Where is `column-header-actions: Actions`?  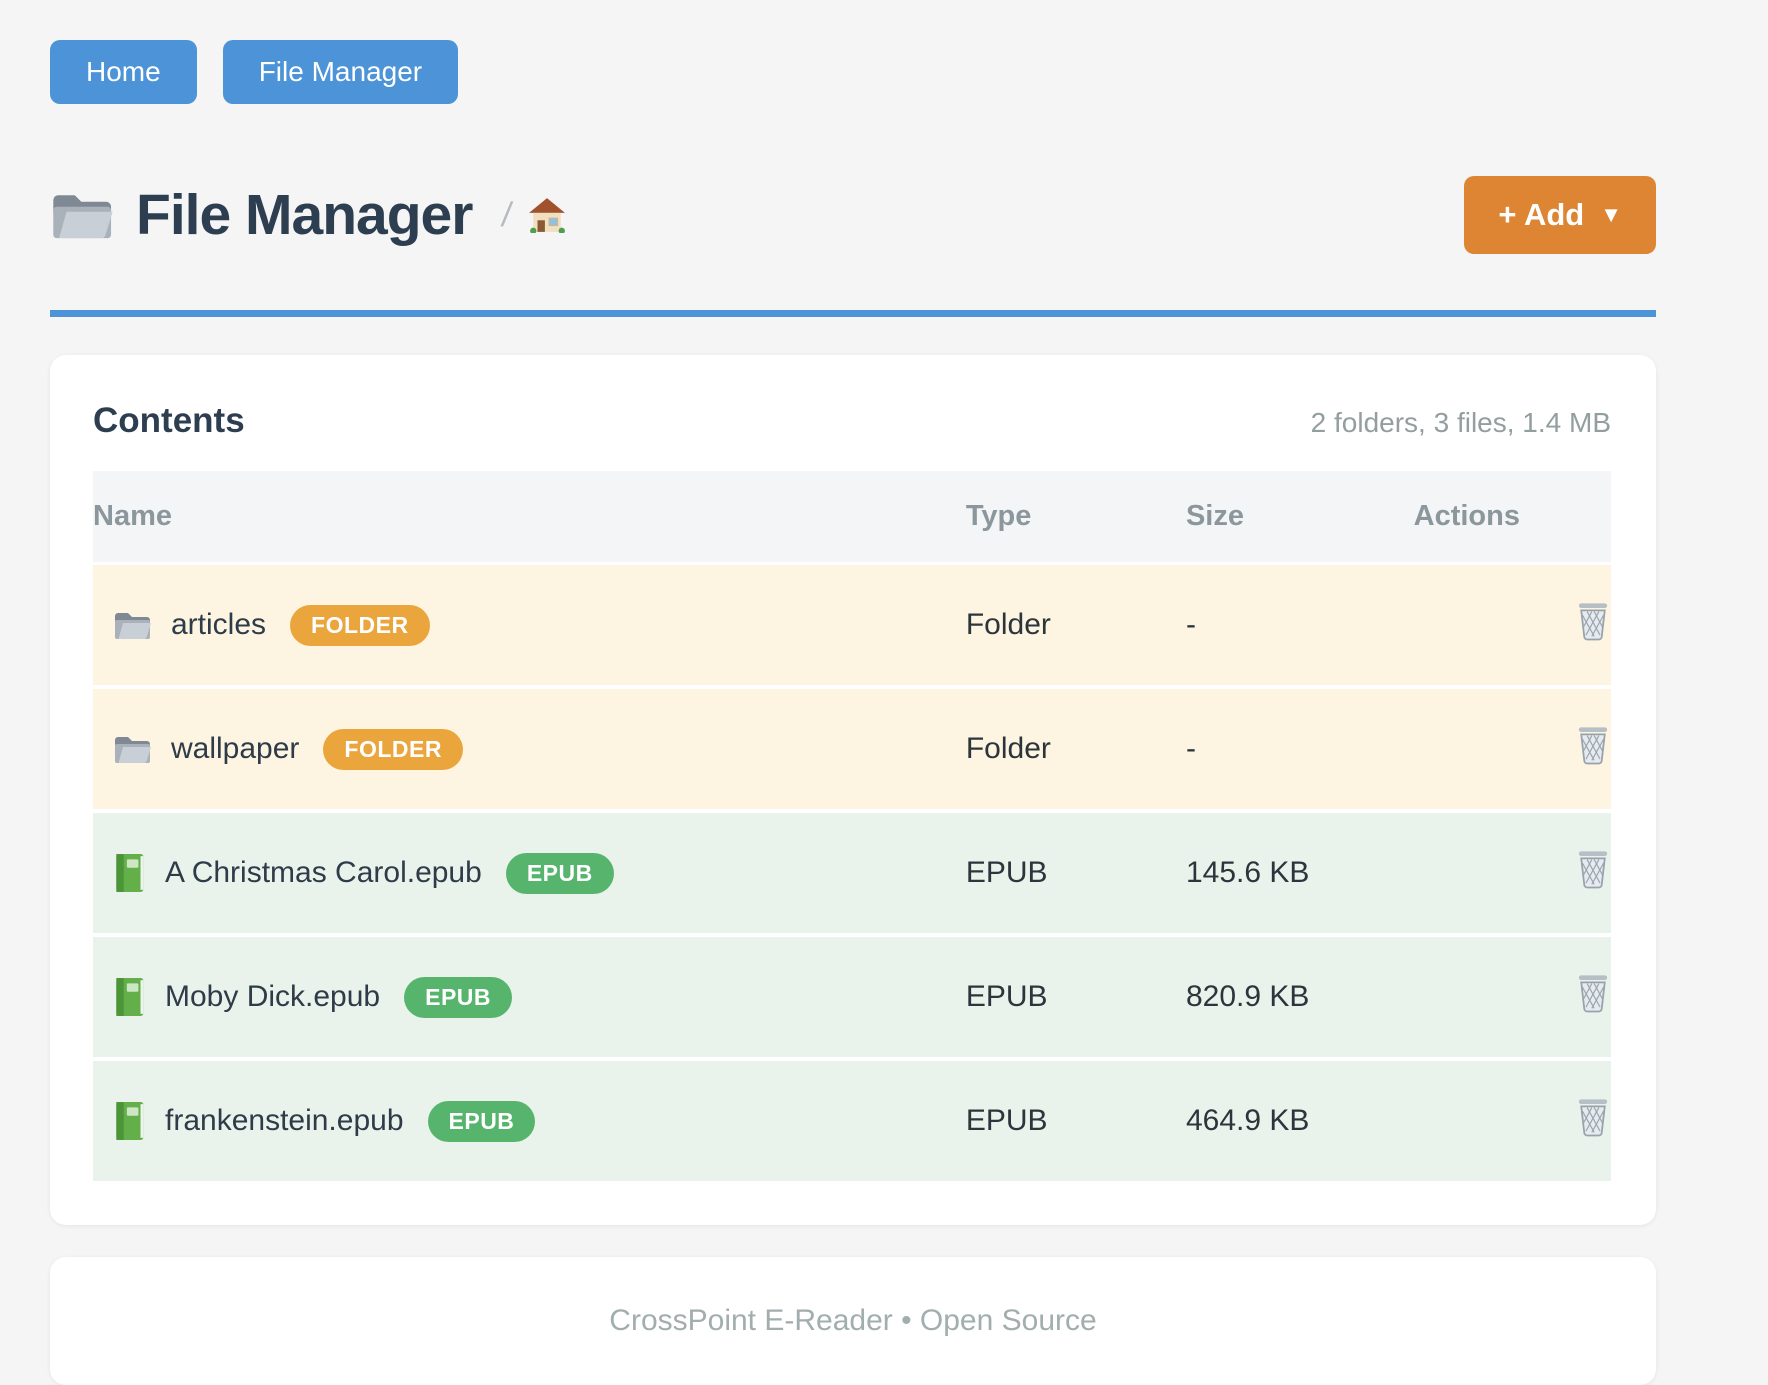 column-header-actions: Actions is located at coordinates (1512, 518).